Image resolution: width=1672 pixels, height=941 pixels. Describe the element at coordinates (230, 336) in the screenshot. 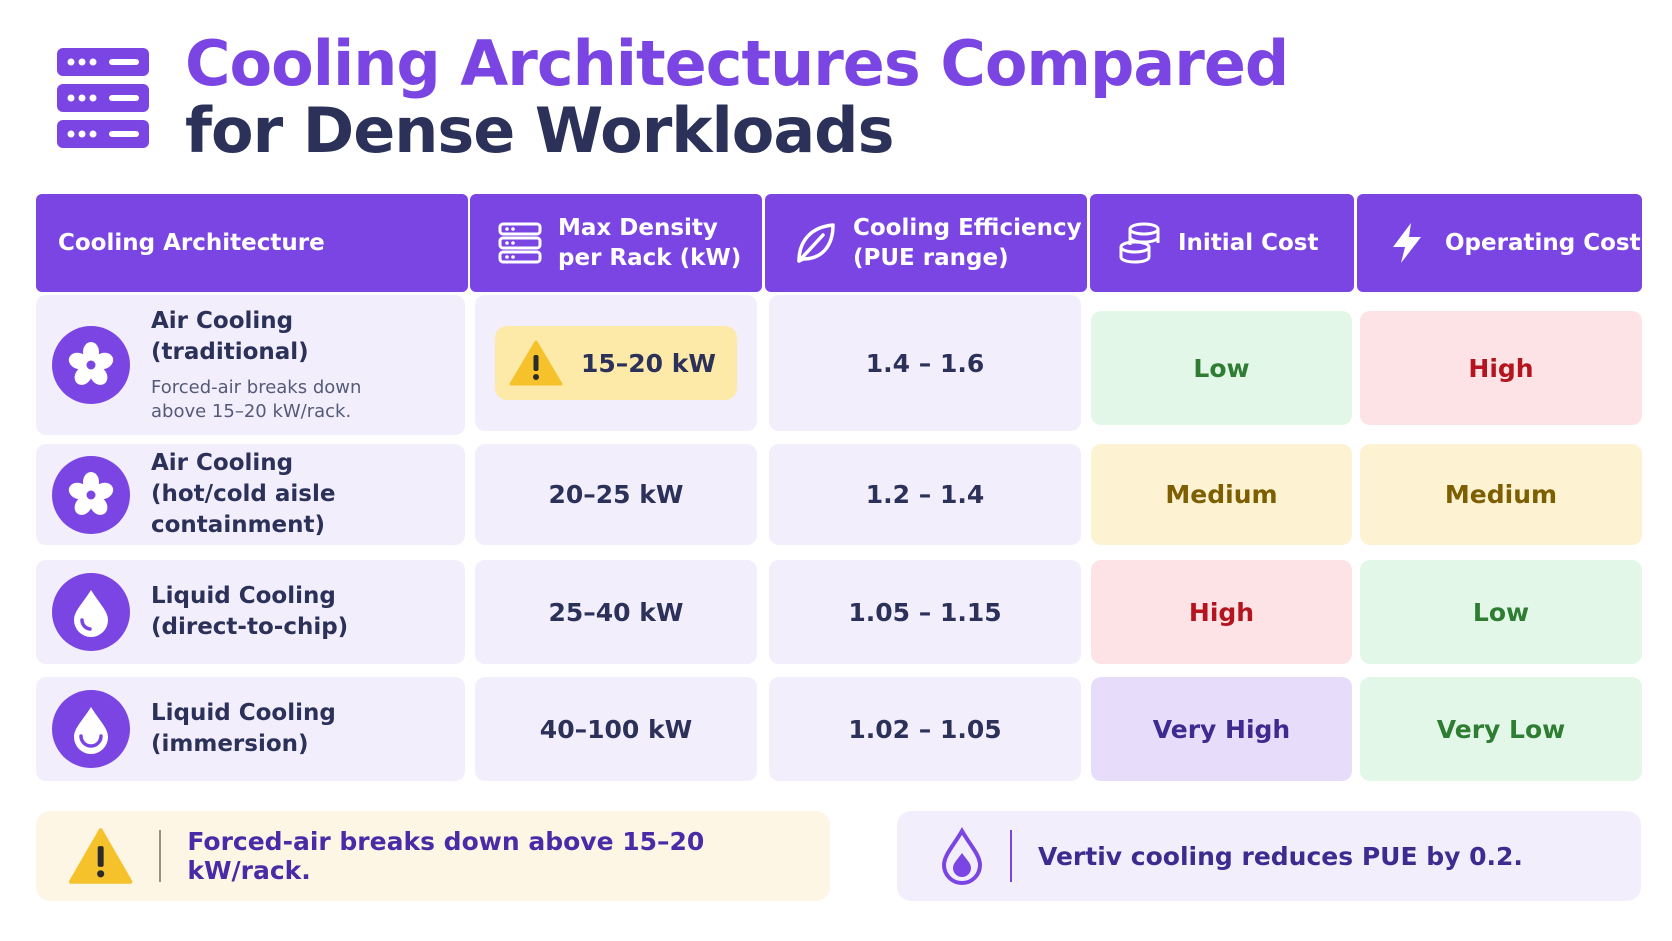

I see `architecture-name: Air Cooling (traditional)` at that location.